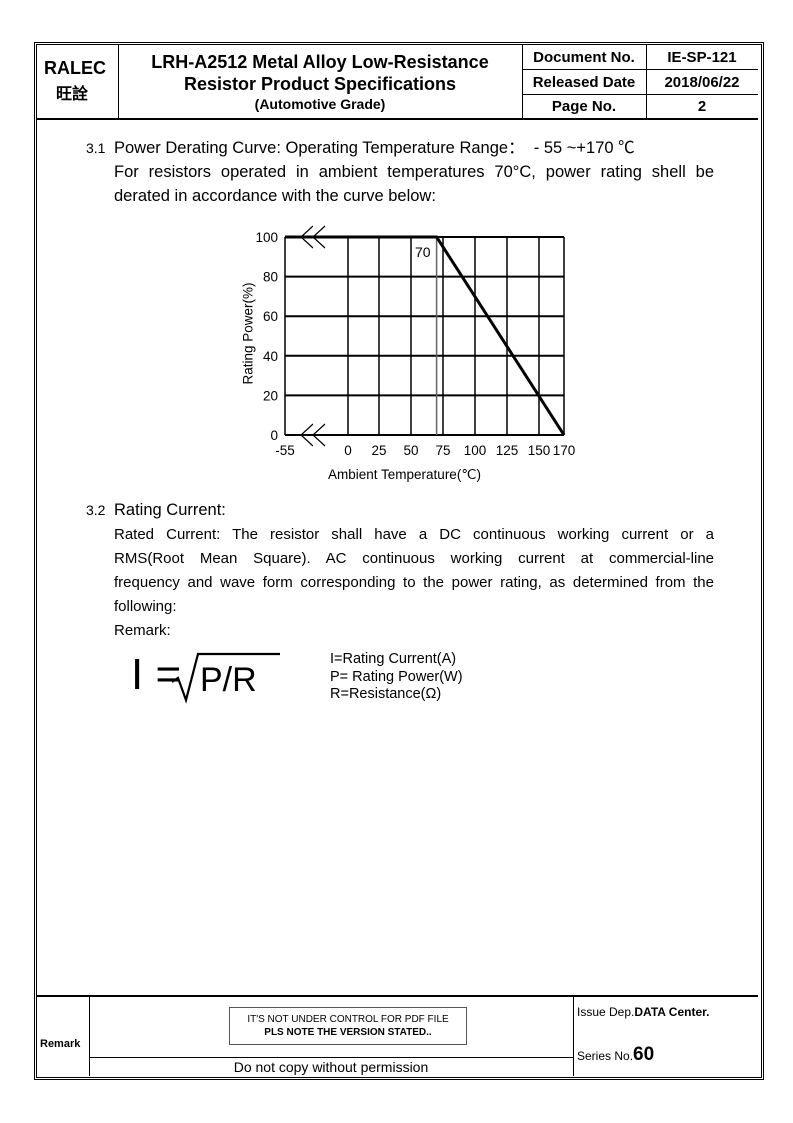  Describe the element at coordinates (145, 606) in the screenshot. I see `paragraph: following:` at that location.